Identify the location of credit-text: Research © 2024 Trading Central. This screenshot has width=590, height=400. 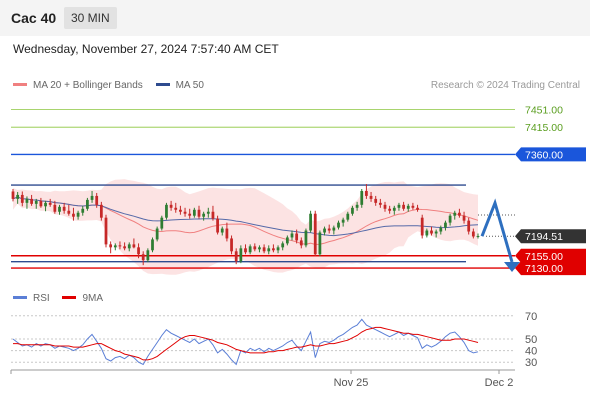
(505, 85).